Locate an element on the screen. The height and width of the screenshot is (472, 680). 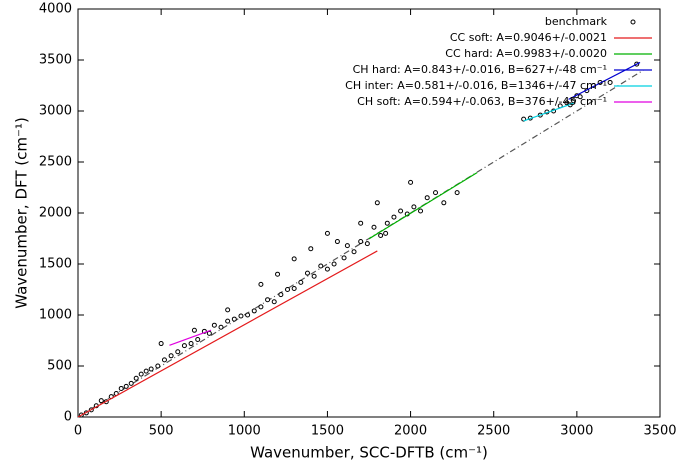
y-tick-label: 1500 is located at coordinates (55, 264).